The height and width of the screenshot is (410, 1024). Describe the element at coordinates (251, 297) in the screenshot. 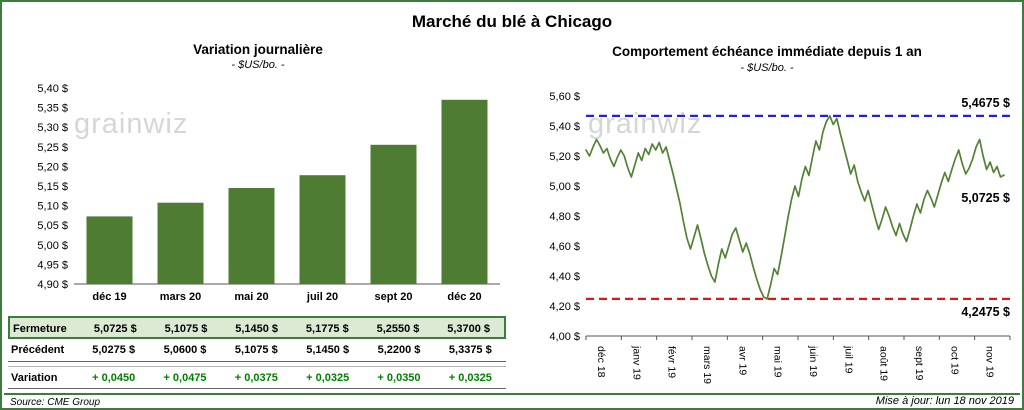

I see `x-axis-category-label: mai 20` at that location.